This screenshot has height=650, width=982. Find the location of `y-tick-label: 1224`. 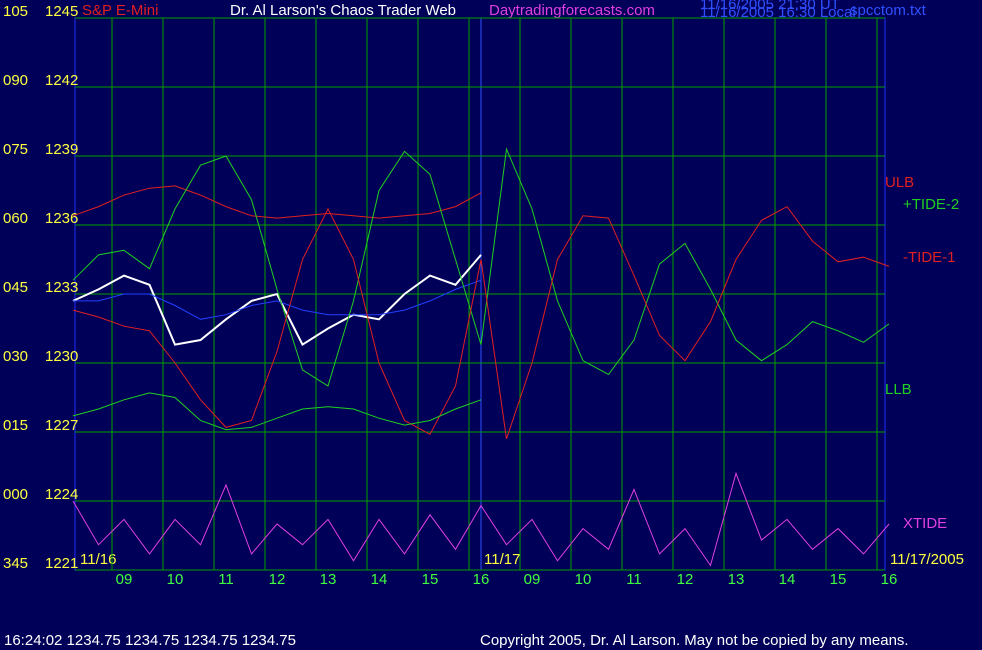

y-tick-label: 1224 is located at coordinates (61, 494).